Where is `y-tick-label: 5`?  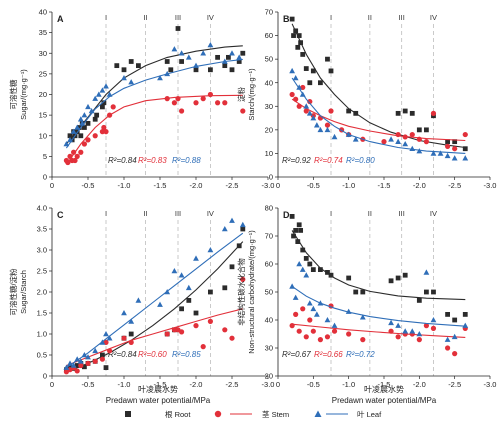
y-tick-label: 5 is located at coordinates (45, 156).